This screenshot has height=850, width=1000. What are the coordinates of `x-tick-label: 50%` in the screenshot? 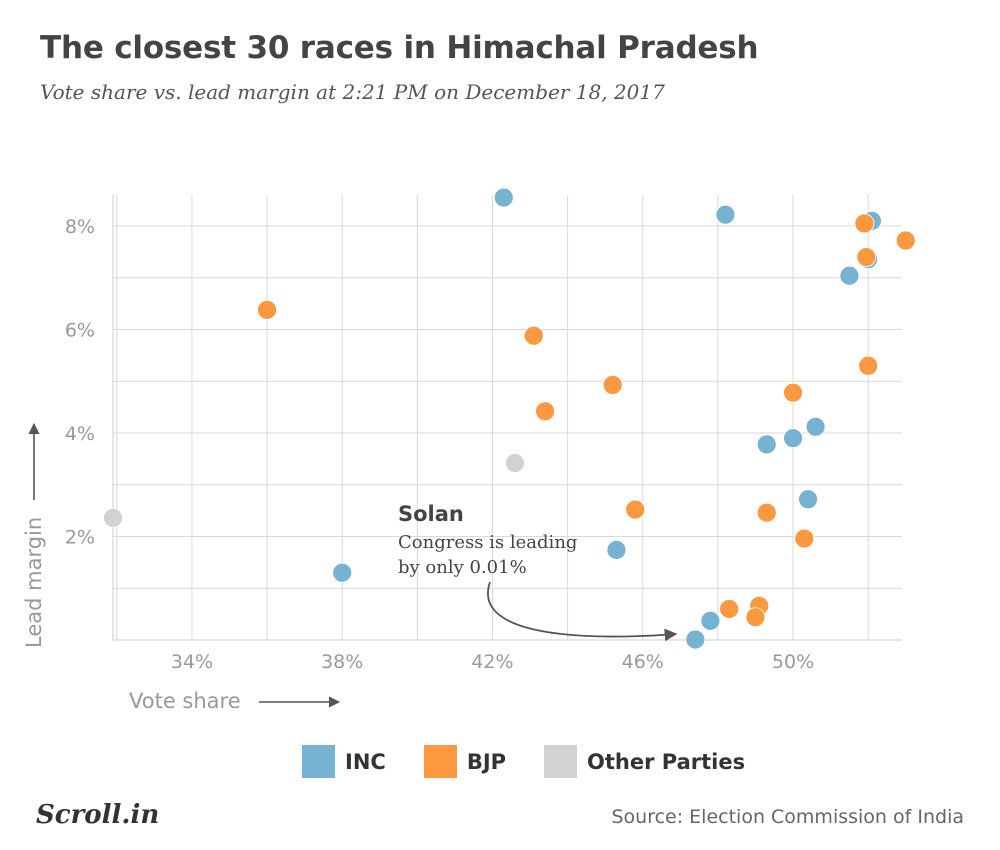 It's located at (793, 662).